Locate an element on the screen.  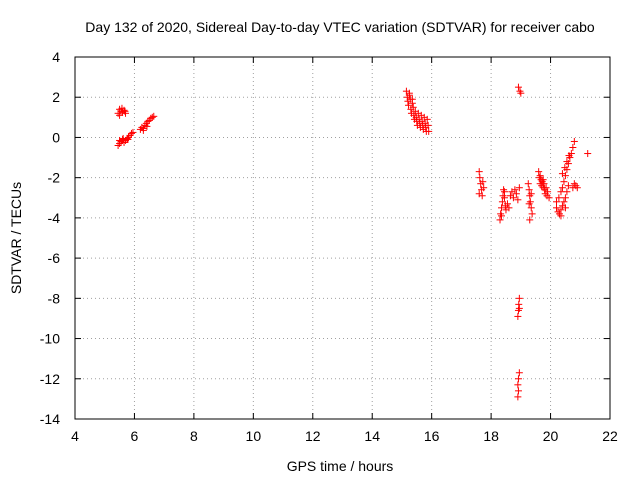
y-axis-label: SDTVAR / TECUs is located at coordinates (16, 238).